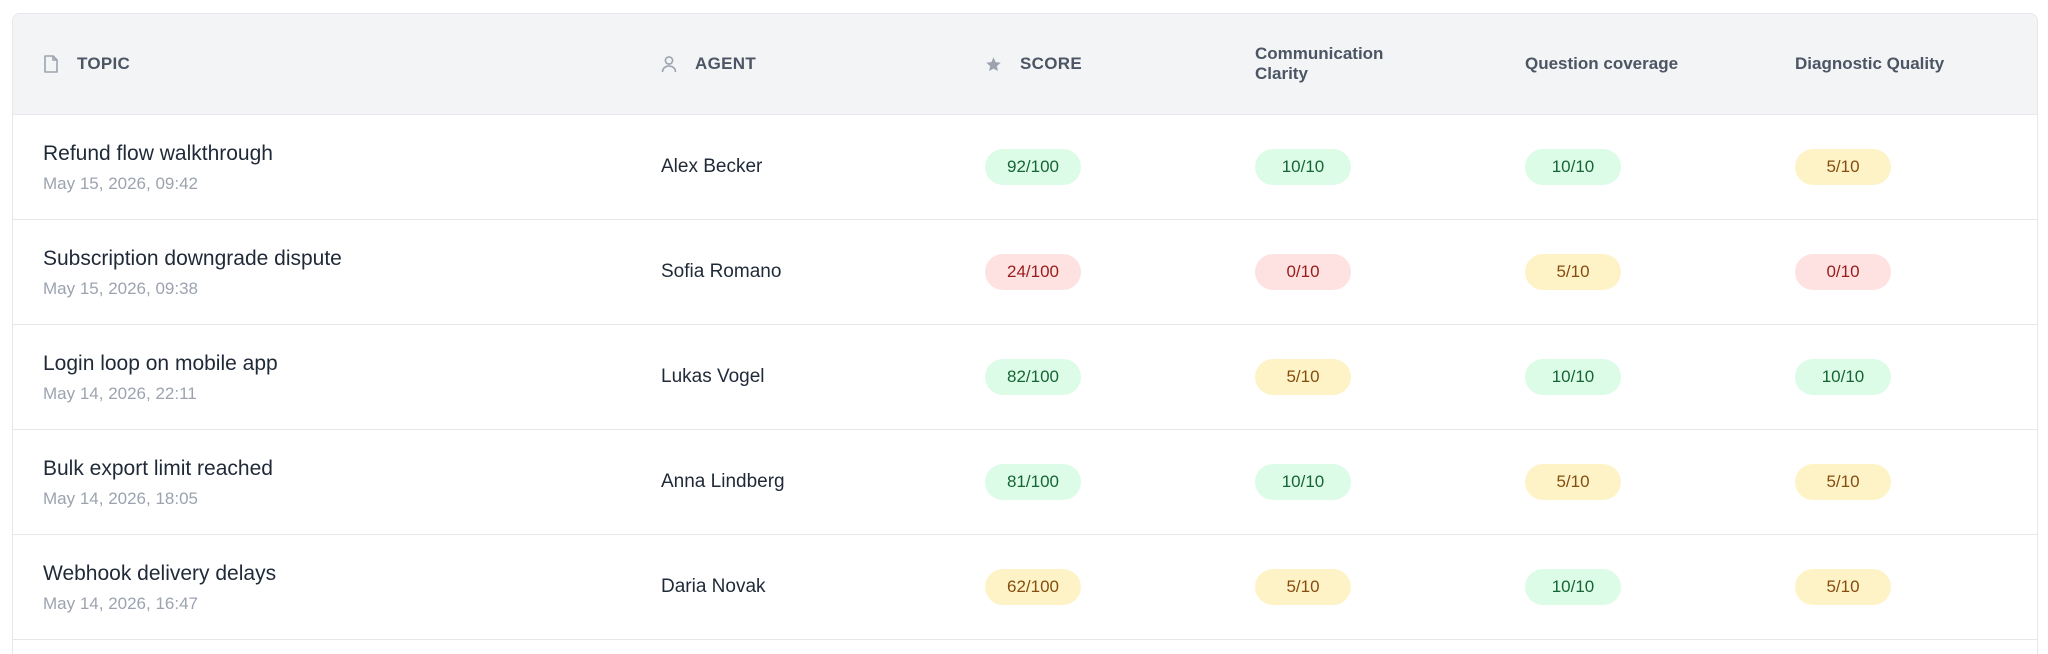  I want to click on score-cell: 82/100, so click(1033, 377).